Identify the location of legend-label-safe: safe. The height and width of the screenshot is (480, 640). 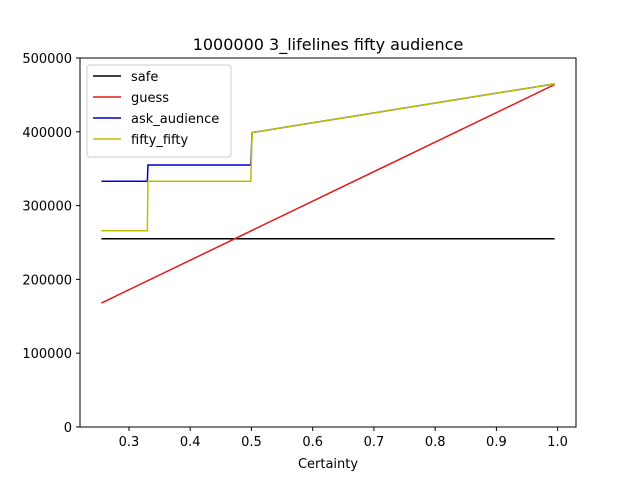
(144, 77).